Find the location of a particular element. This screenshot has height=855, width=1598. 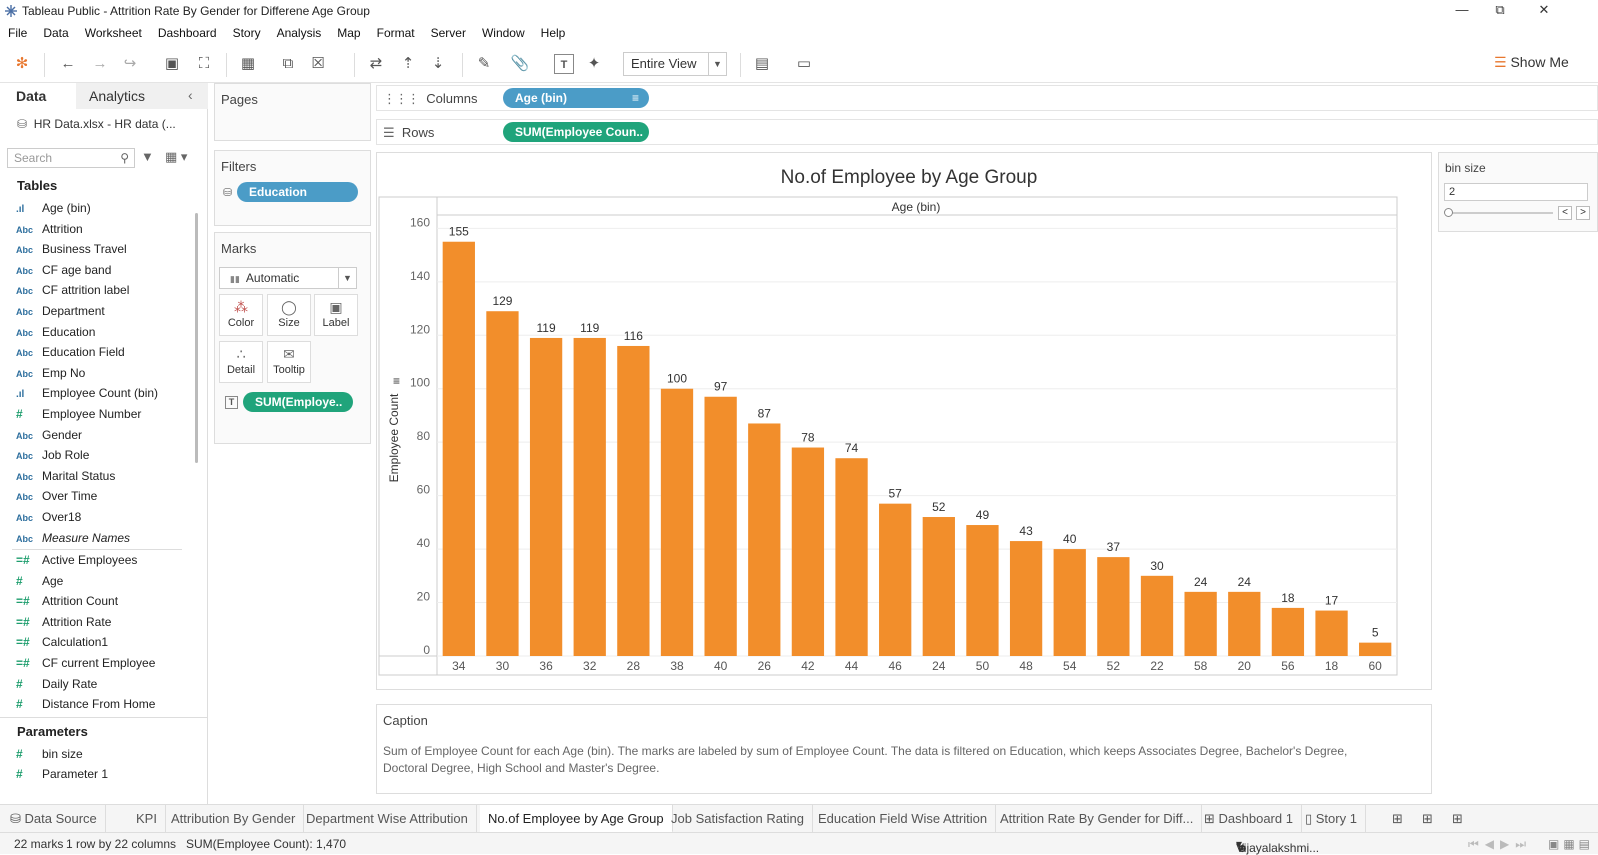

tab-analytics: Analytics is located at coordinates (142, 96).